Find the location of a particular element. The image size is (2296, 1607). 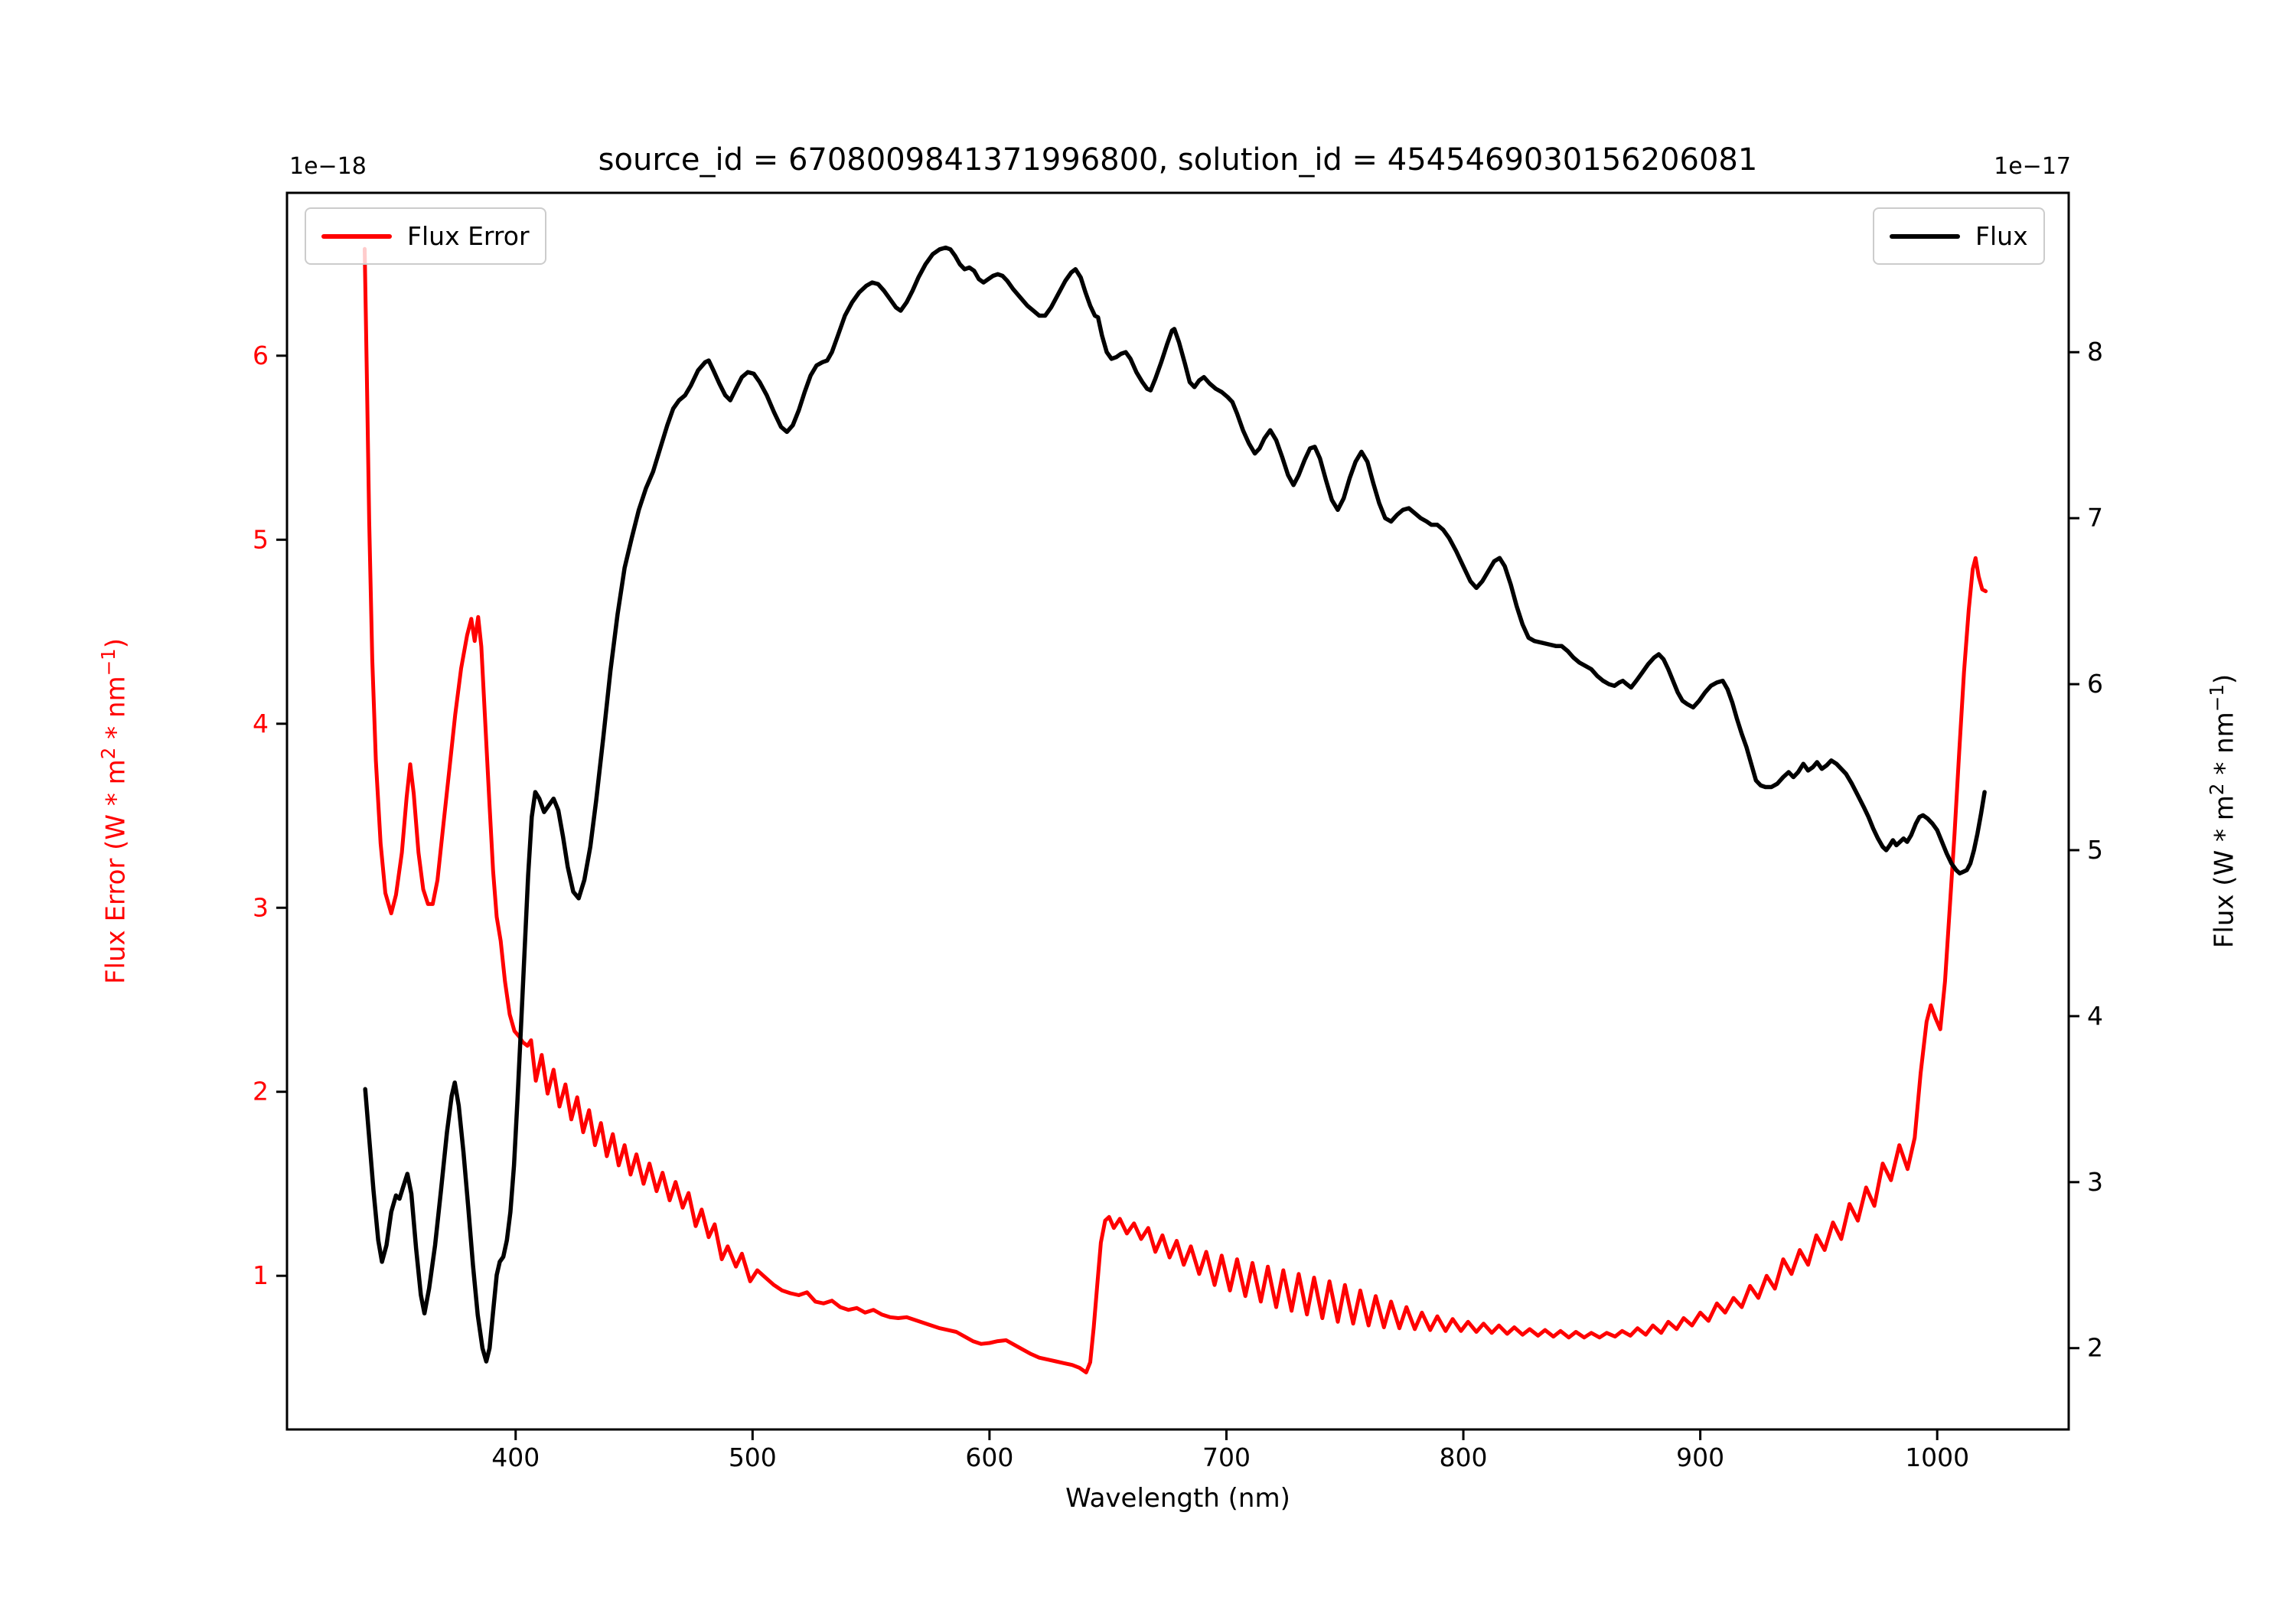

x-tick-label: 400 is located at coordinates (515, 1457).